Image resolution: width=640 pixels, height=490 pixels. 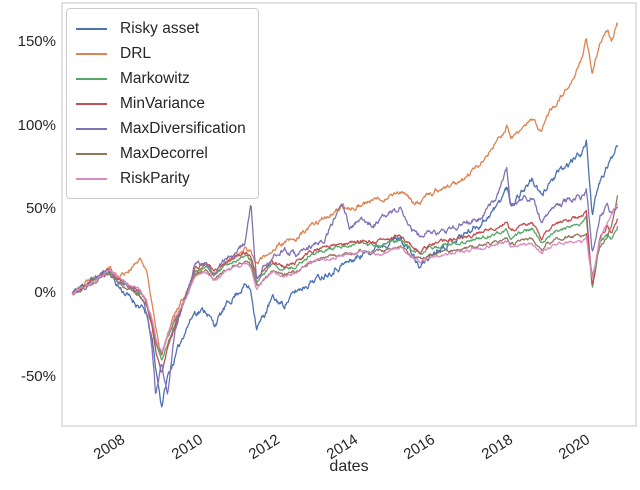 I want to click on legend-item-markowitz: Markowitz, so click(x=161, y=78).